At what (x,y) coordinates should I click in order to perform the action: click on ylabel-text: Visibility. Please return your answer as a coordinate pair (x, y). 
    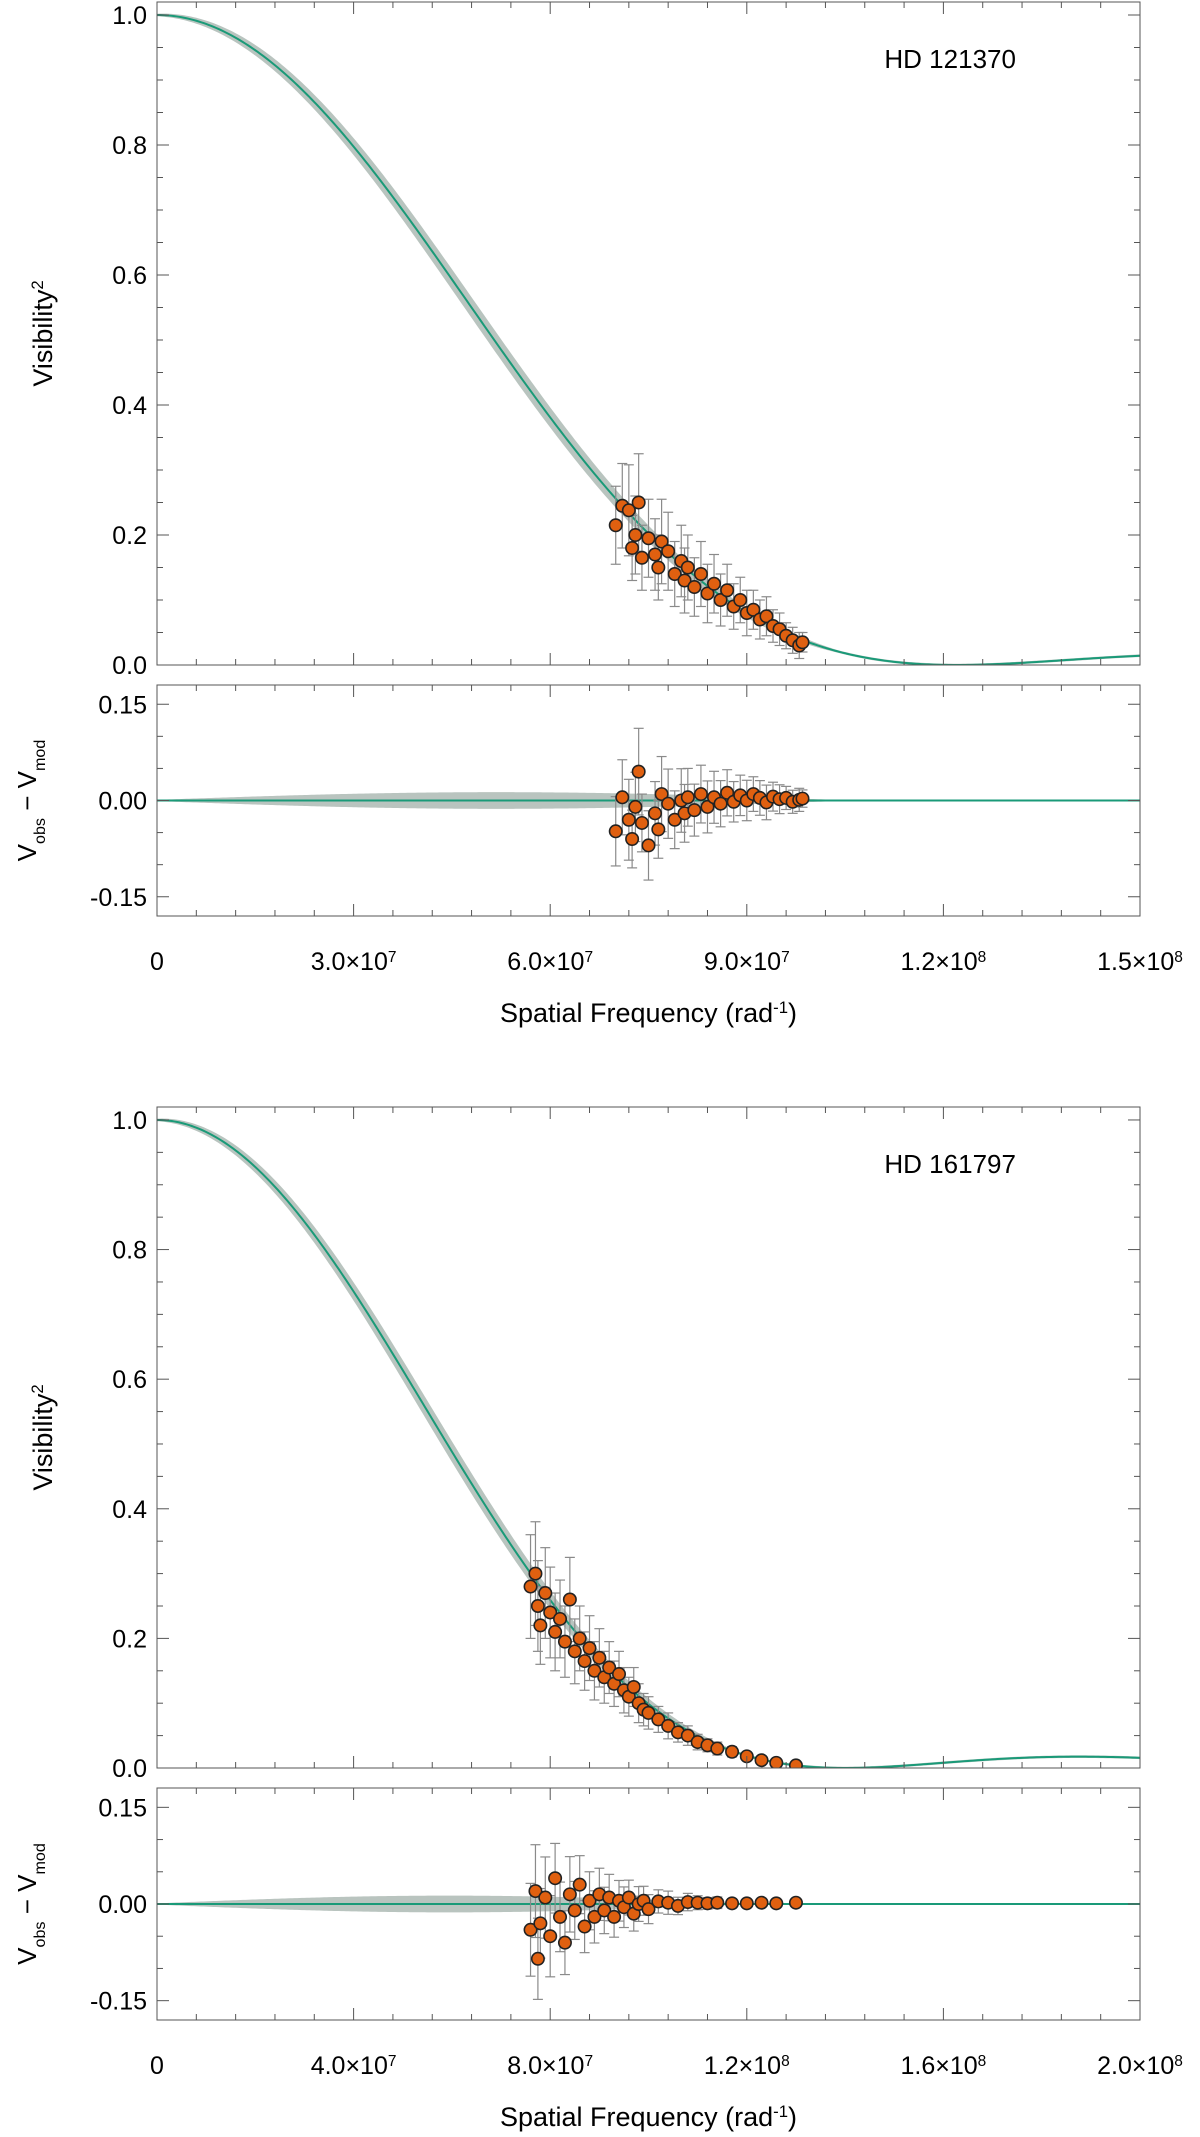
    Looking at the image, I should click on (43, 1442).